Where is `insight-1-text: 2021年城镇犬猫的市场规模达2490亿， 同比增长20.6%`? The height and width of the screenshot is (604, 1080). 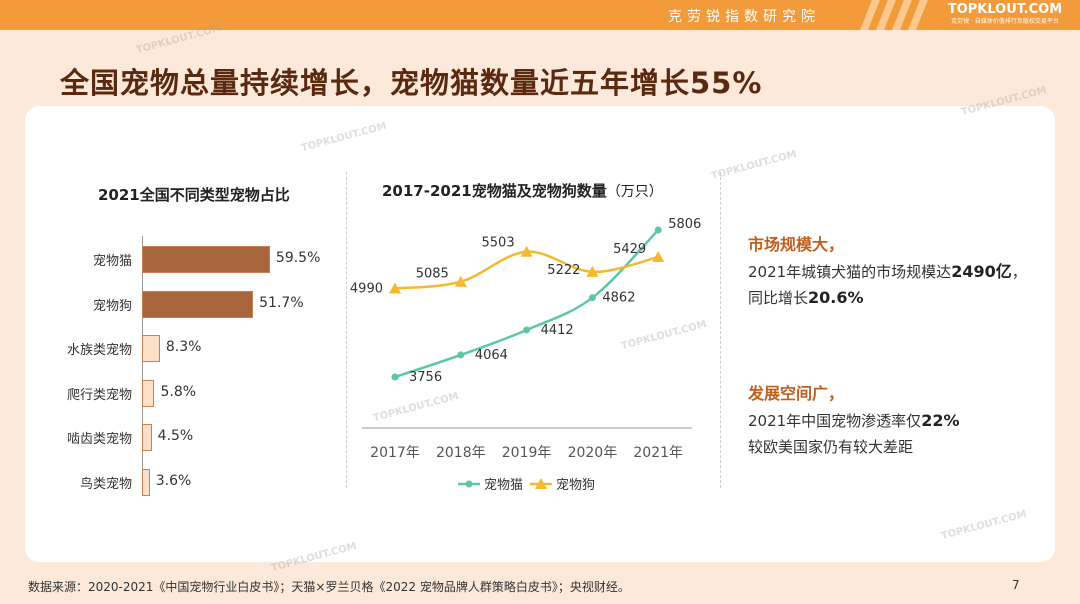 insight-1-text: 2021年城镇犬猫的市场规模达2490亿， 同比增长20.6% is located at coordinates (887, 285).